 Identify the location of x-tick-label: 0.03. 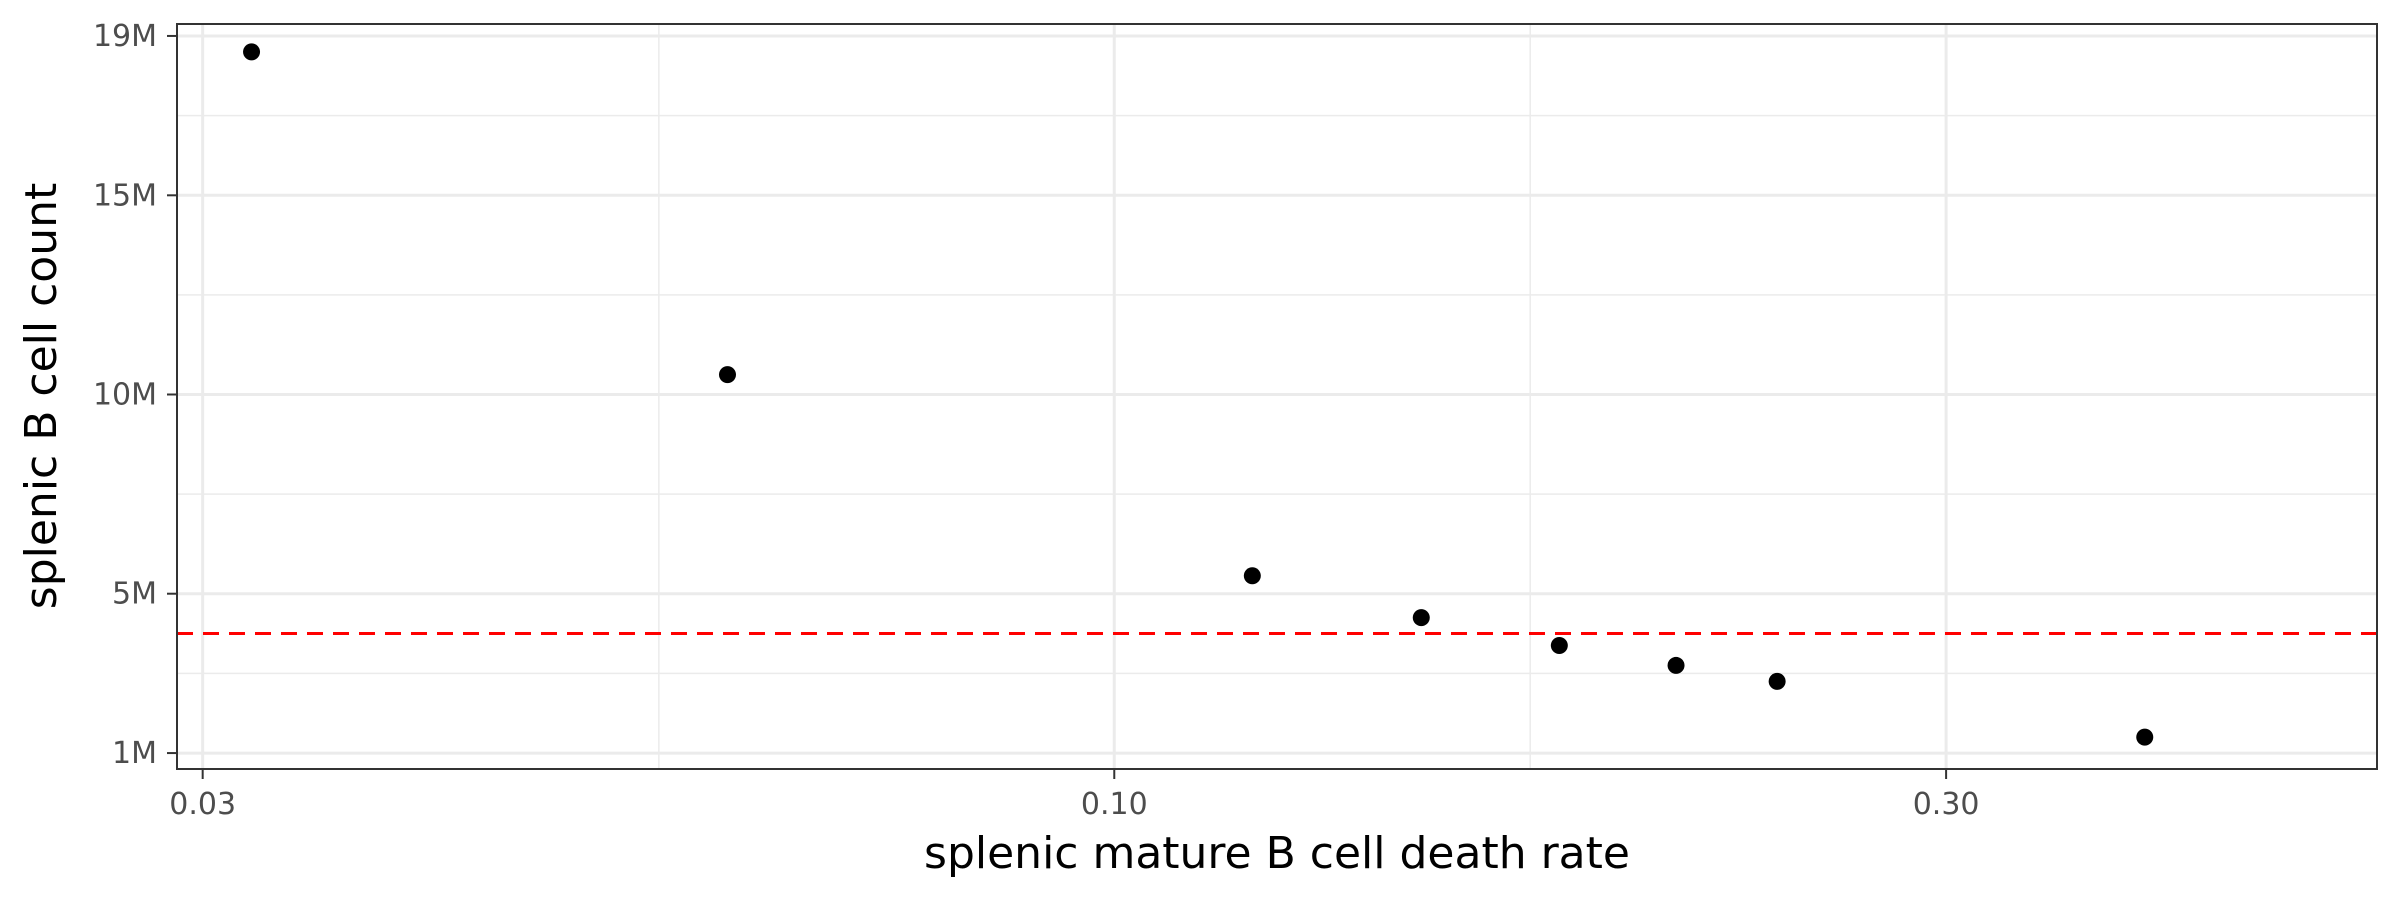
(202, 804).